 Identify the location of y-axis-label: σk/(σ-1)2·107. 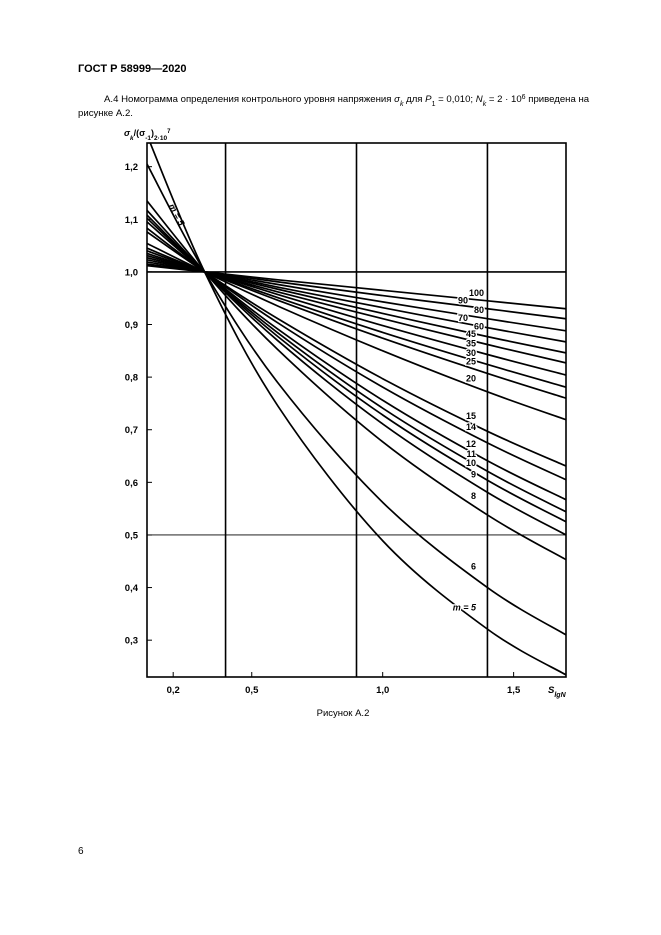
(147, 135).